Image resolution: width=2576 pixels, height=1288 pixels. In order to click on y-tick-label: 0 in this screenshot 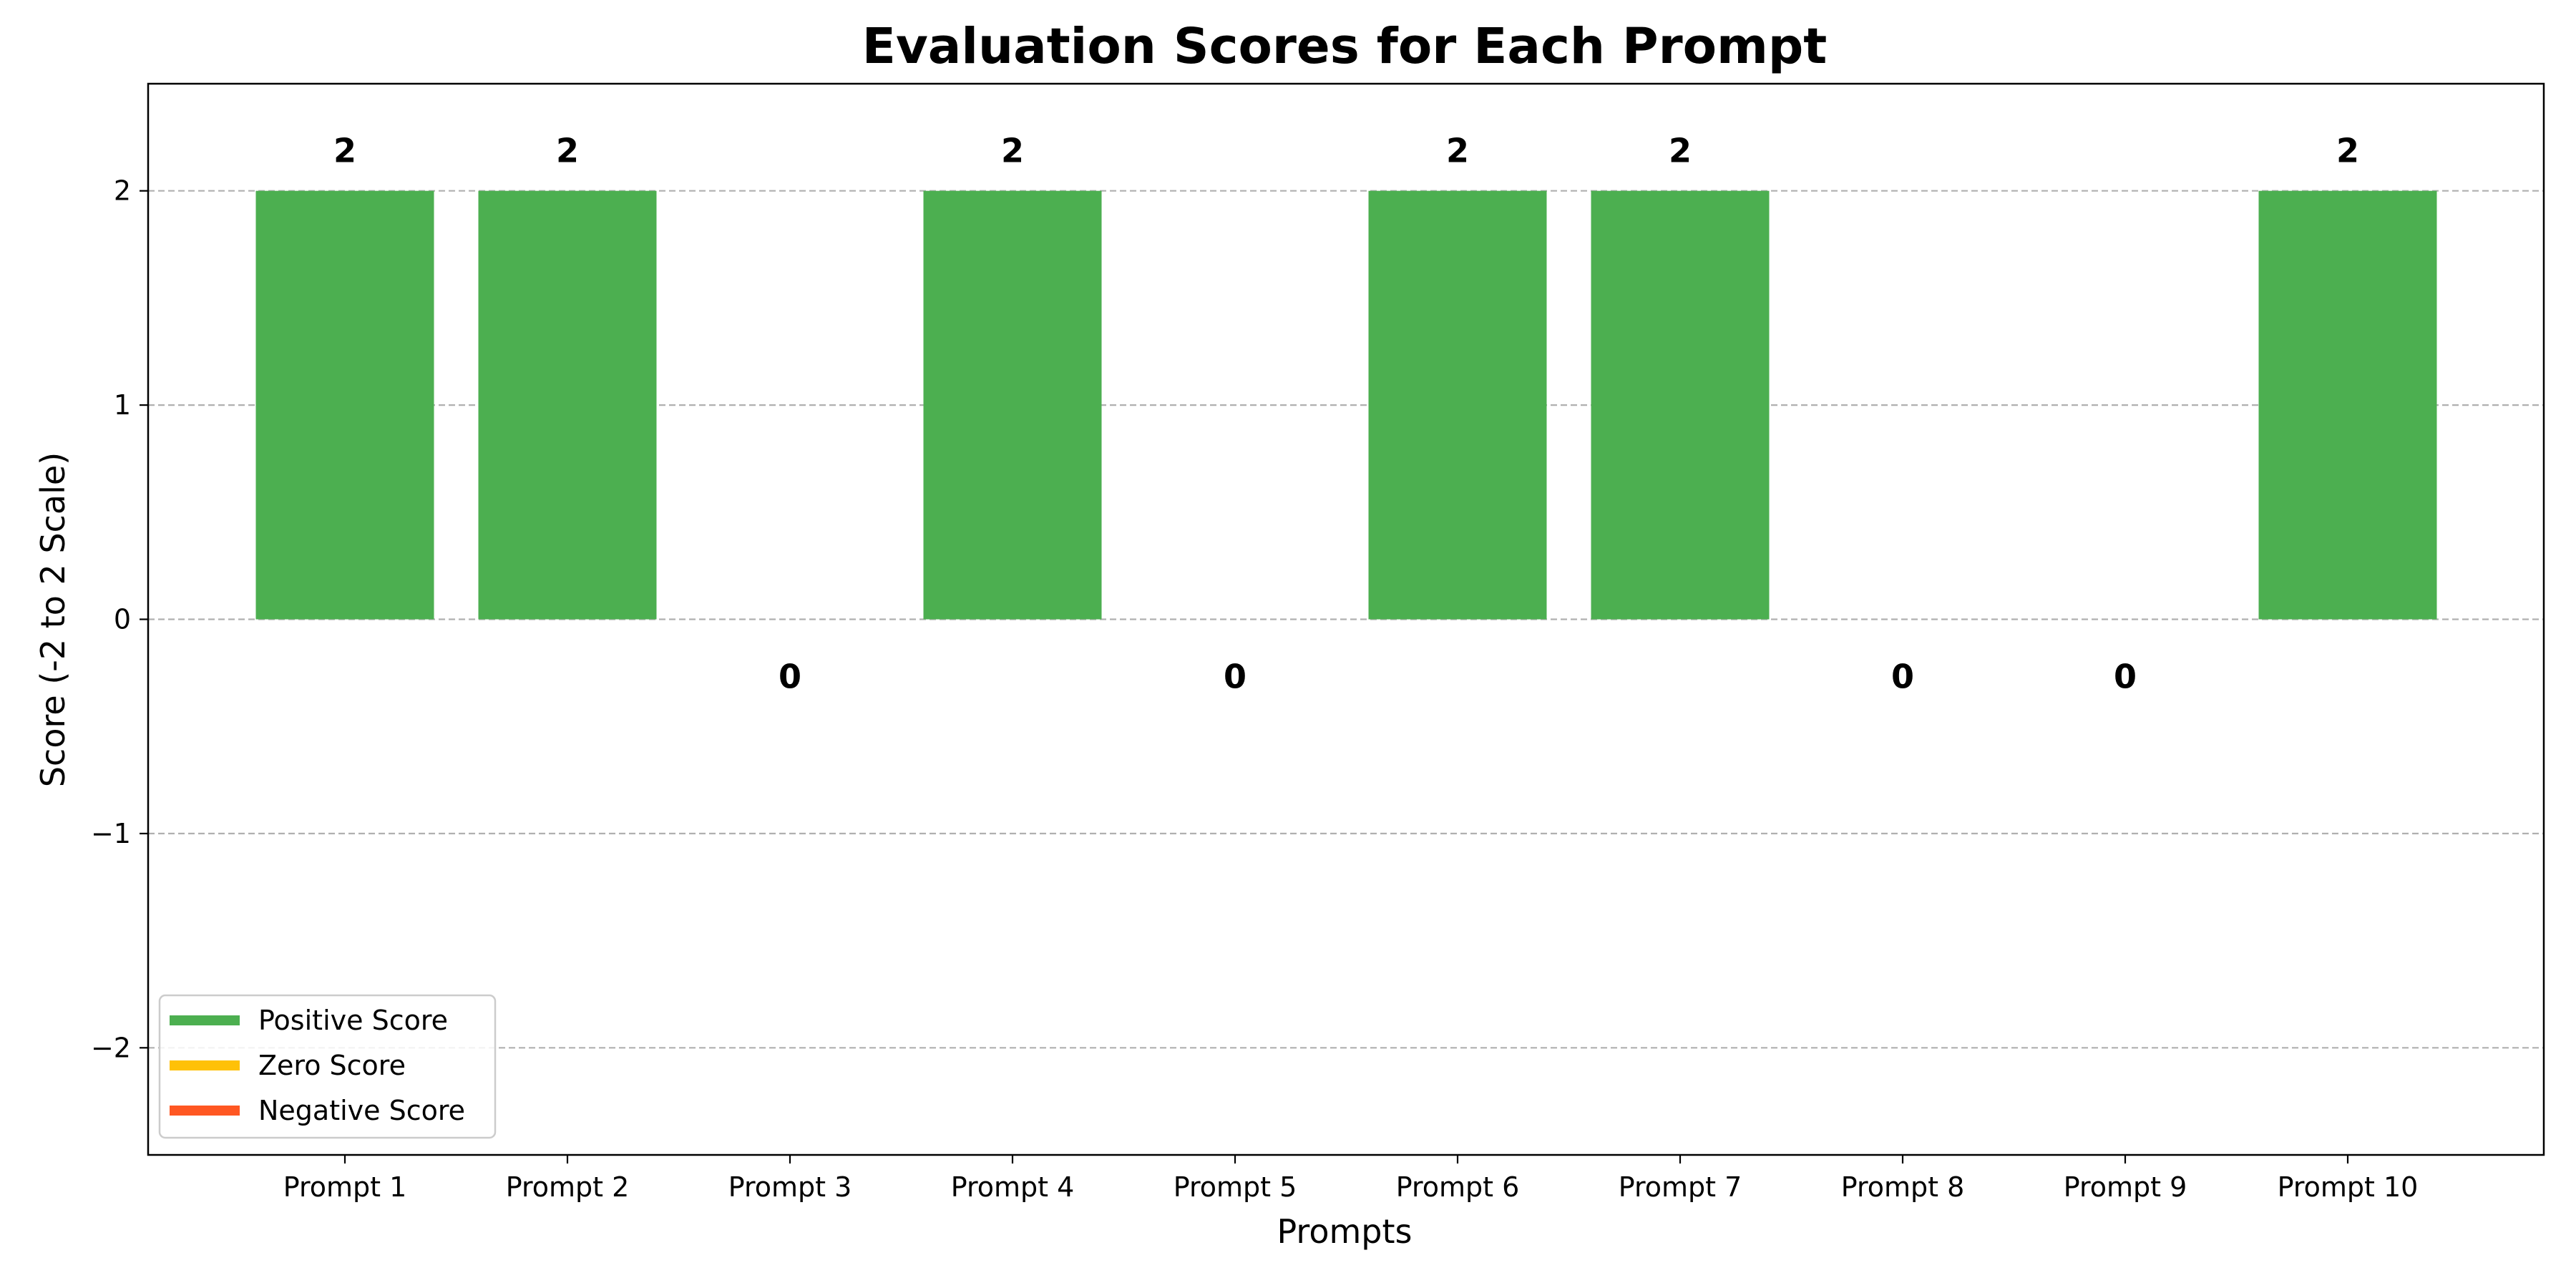, I will do `click(122, 619)`.